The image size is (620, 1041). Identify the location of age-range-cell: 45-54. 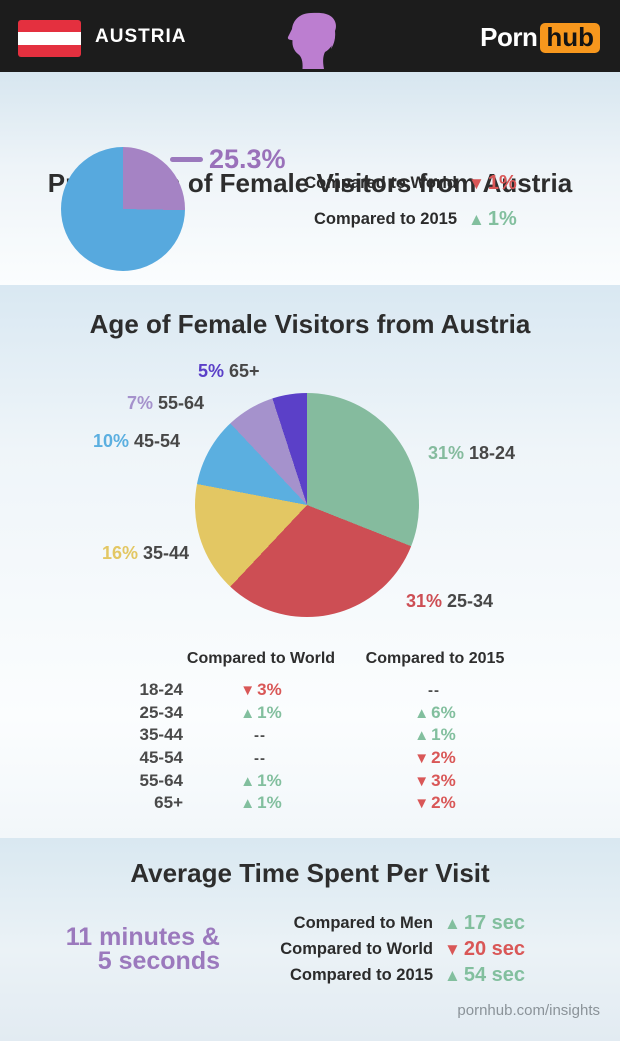
(161, 758).